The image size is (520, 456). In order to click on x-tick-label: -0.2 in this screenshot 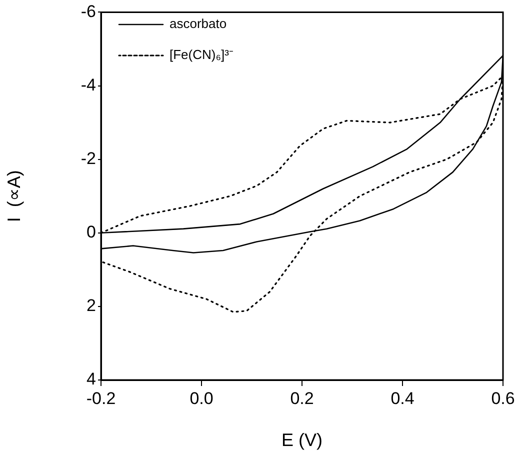, I will do `click(101, 398)`.